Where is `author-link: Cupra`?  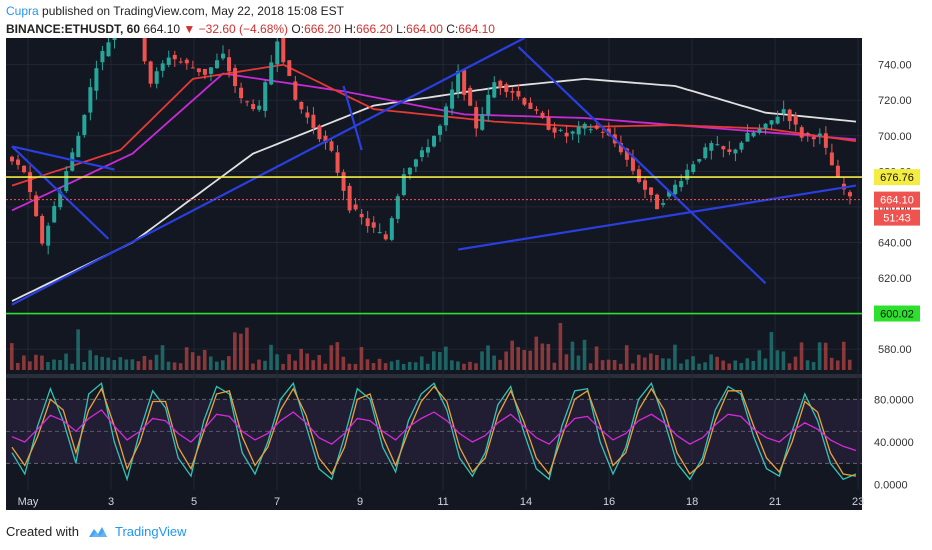 author-link: Cupra is located at coordinates (22, 11).